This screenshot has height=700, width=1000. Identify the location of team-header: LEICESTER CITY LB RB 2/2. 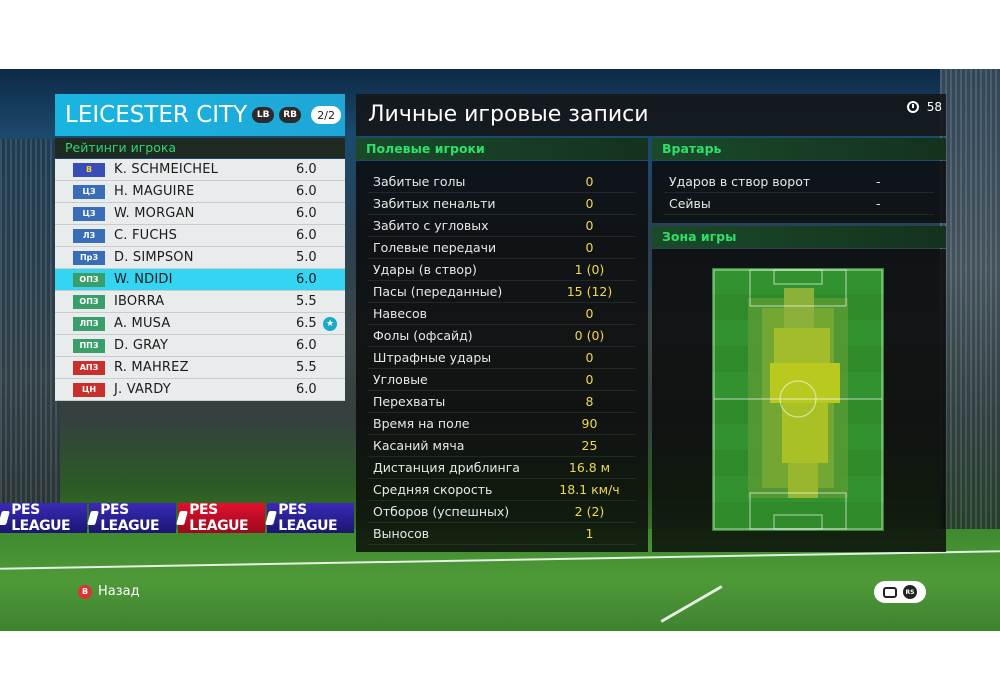
(200, 115).